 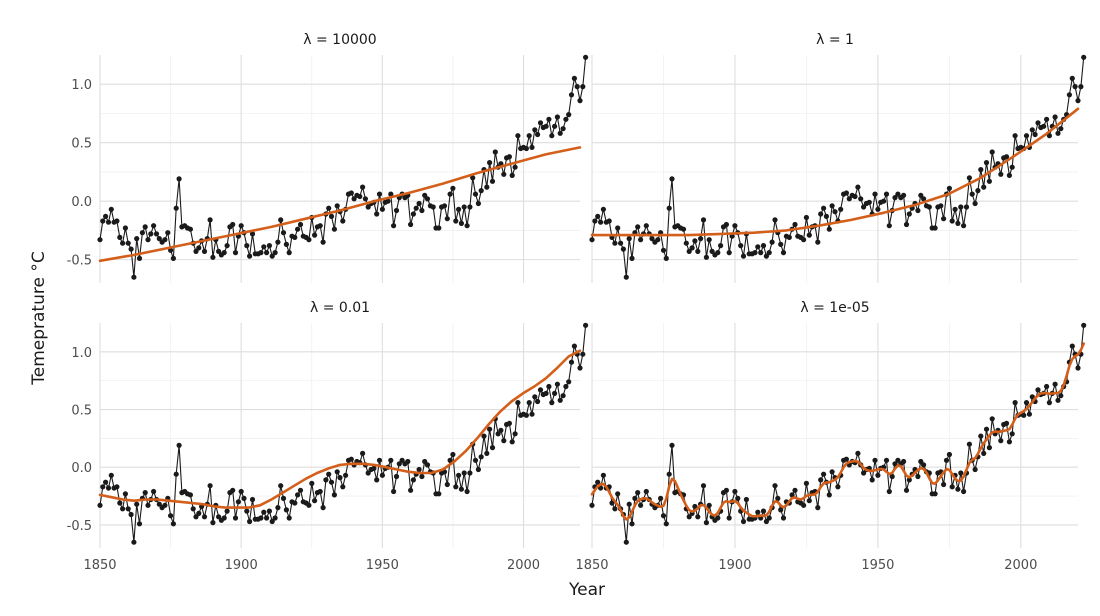 I want to click on y-tick-label: 0.5, so click(x=81, y=144).